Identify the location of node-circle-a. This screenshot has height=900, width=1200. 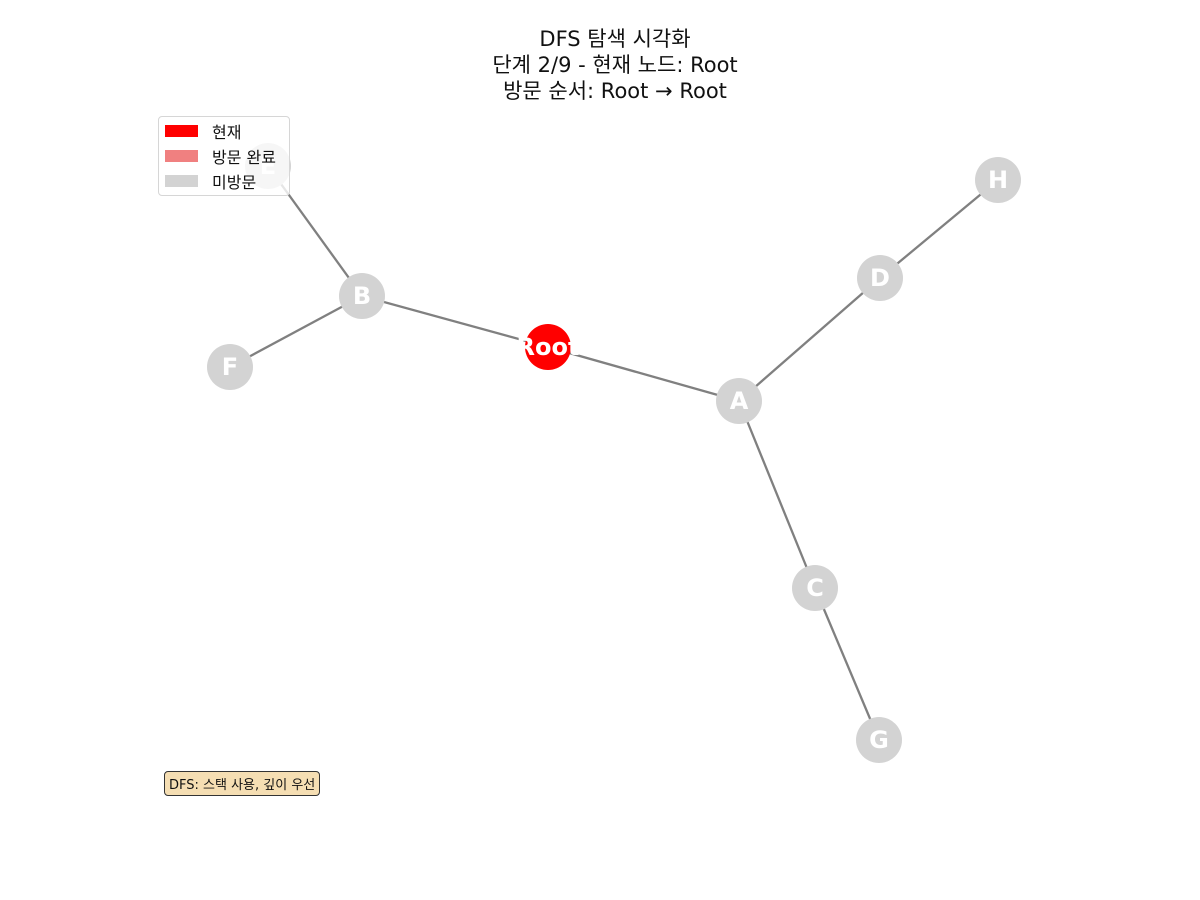
(739, 401).